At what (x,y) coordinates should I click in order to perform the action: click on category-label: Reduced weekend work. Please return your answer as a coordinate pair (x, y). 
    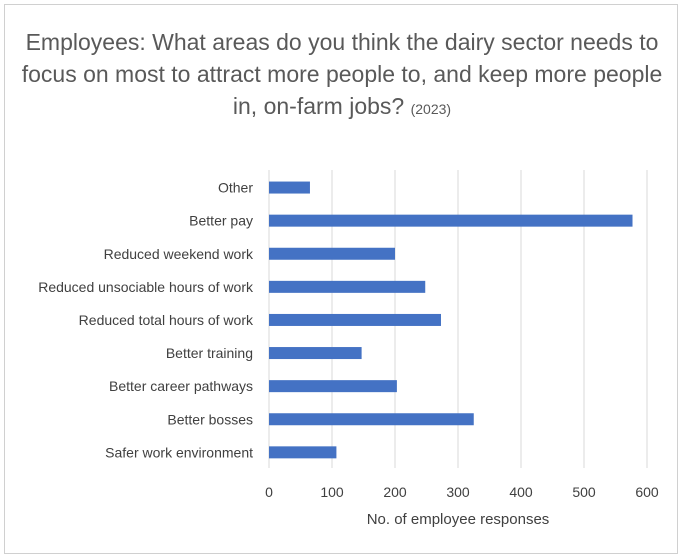
    Looking at the image, I should click on (179, 254).